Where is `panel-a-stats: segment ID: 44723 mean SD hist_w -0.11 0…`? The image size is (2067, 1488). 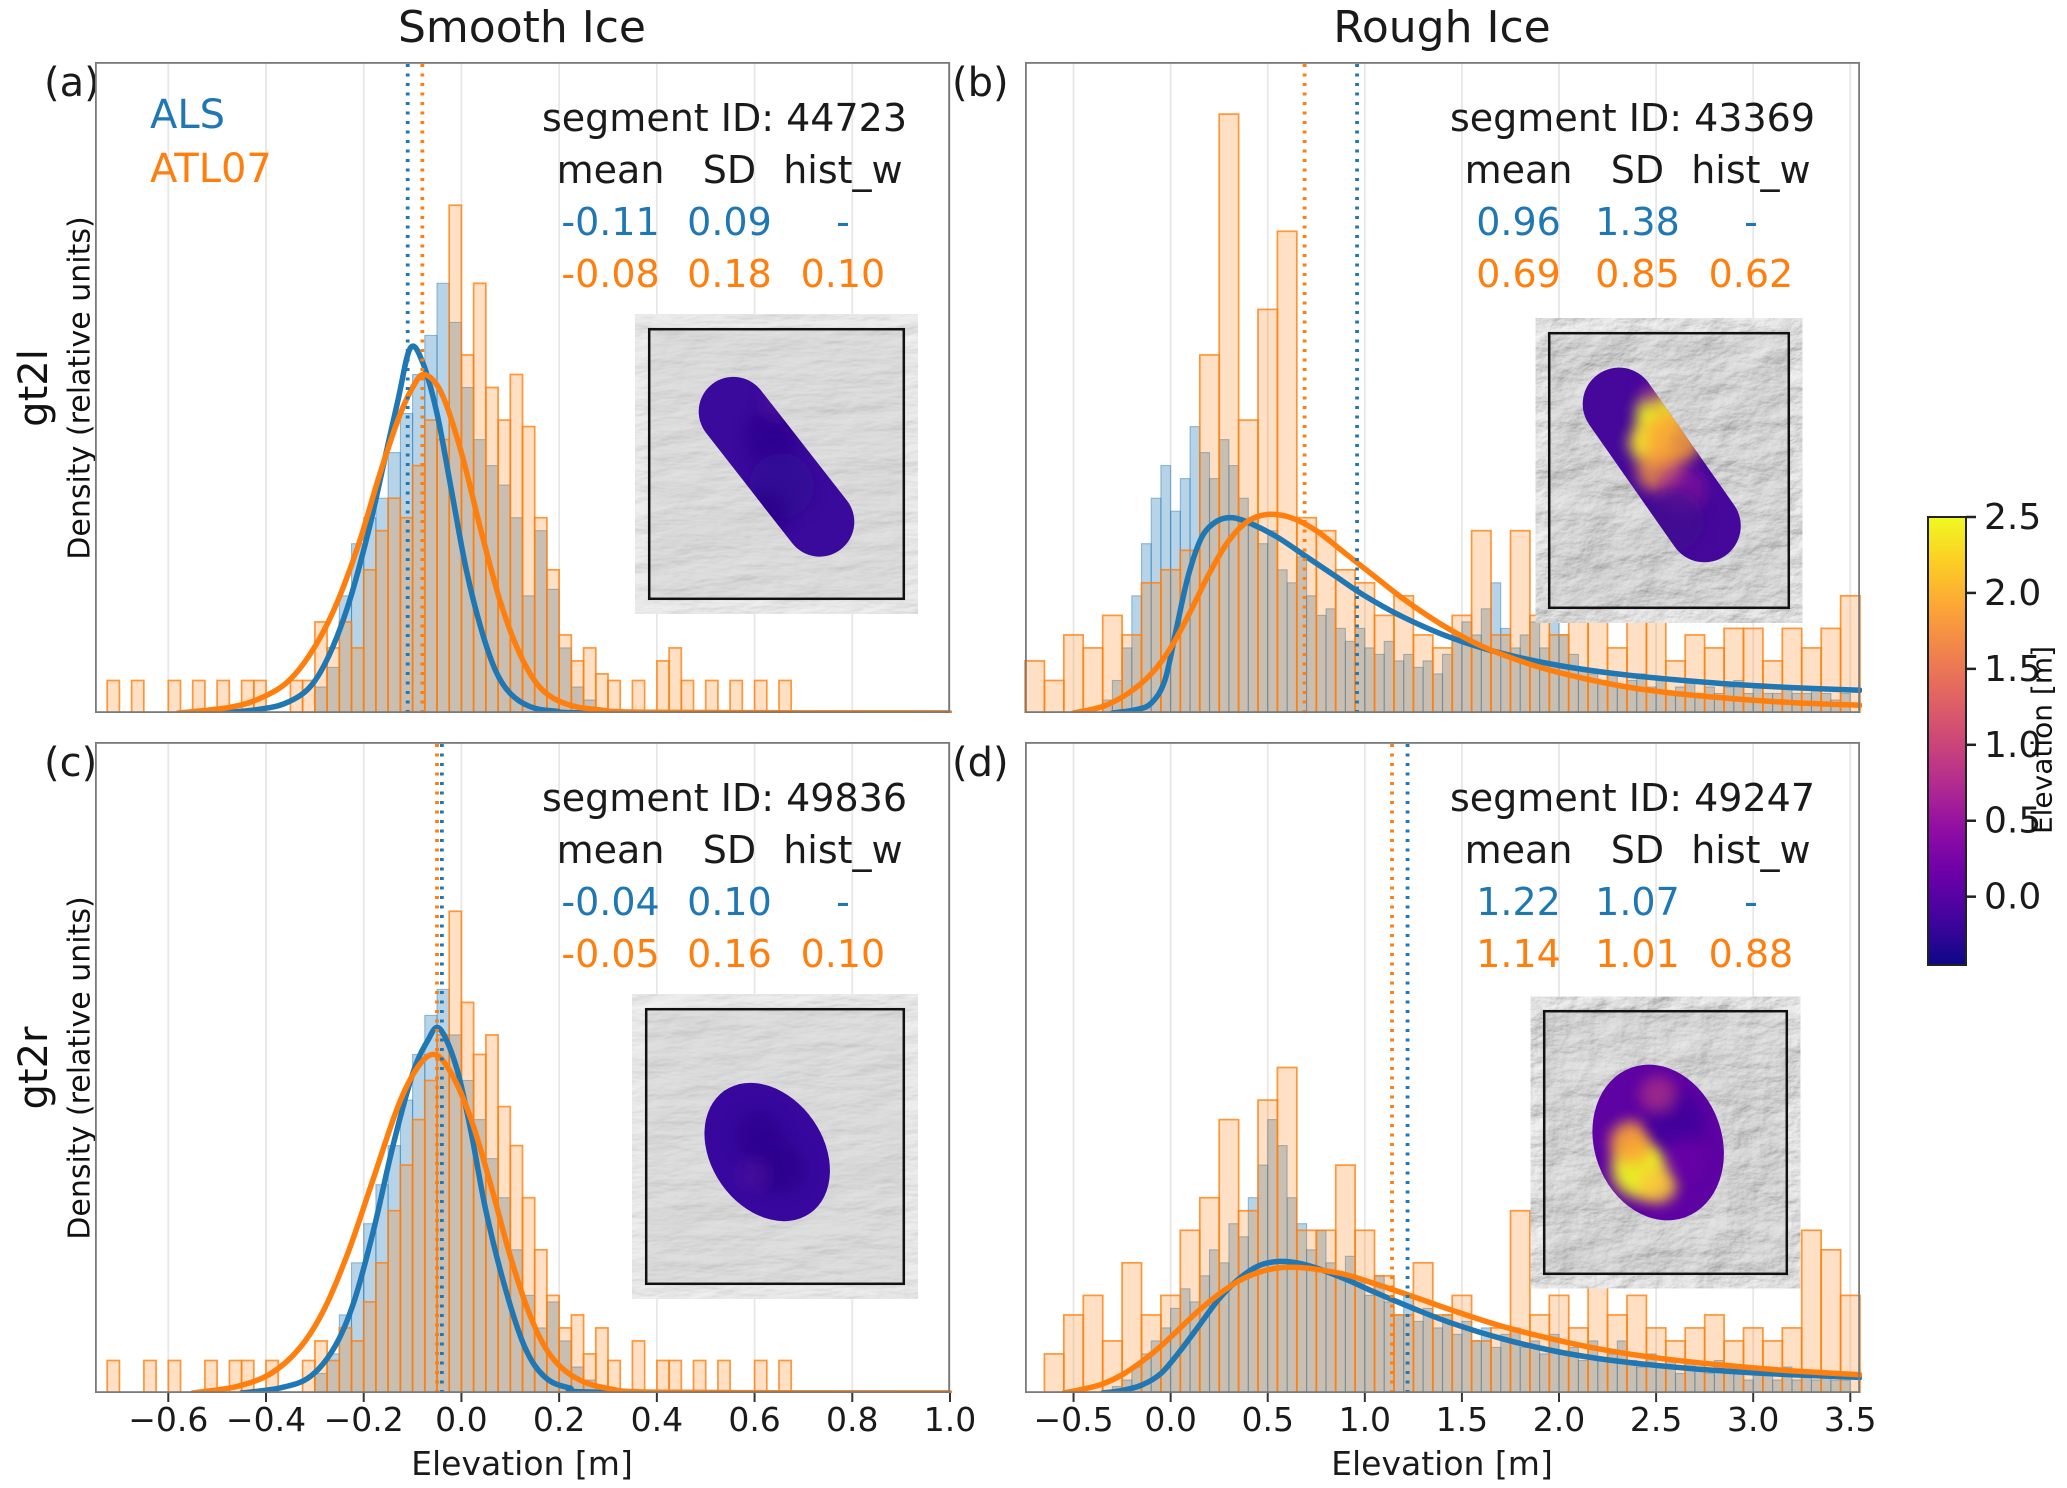 panel-a-stats: segment ID: 44723 mean SD hist_w -0.11 0… is located at coordinates (724, 196).